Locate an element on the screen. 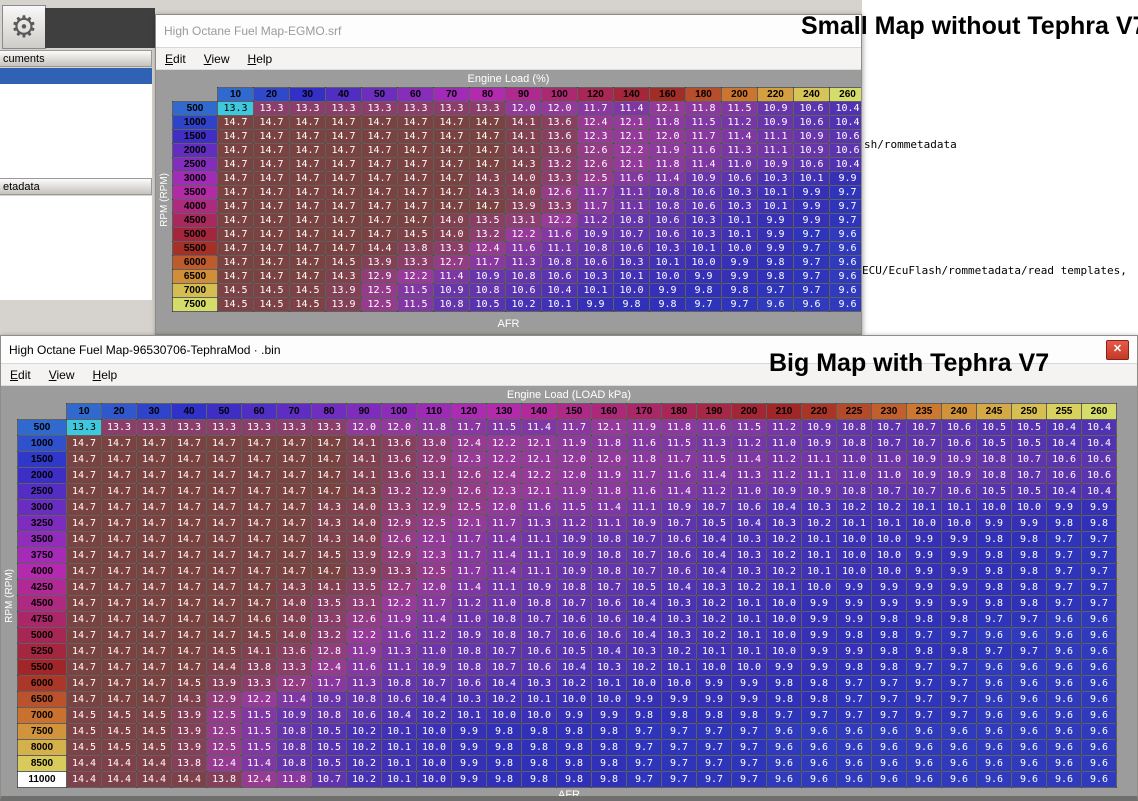 This screenshot has width=1138, height=801. afr-cell: 11.1 is located at coordinates (631, 192).